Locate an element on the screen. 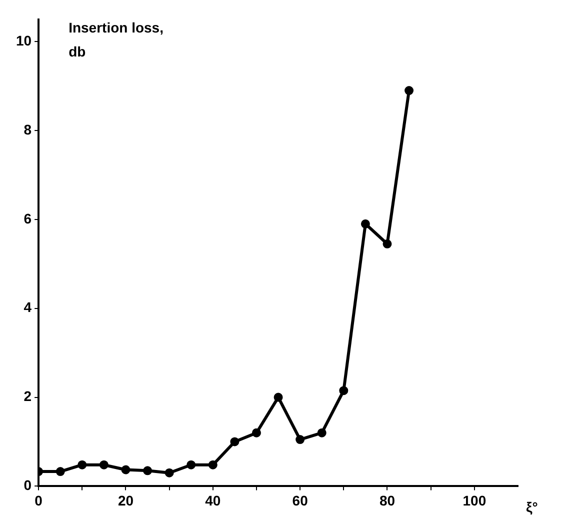 The image size is (567, 528). y-tick-label: 0 is located at coordinates (28, 485).